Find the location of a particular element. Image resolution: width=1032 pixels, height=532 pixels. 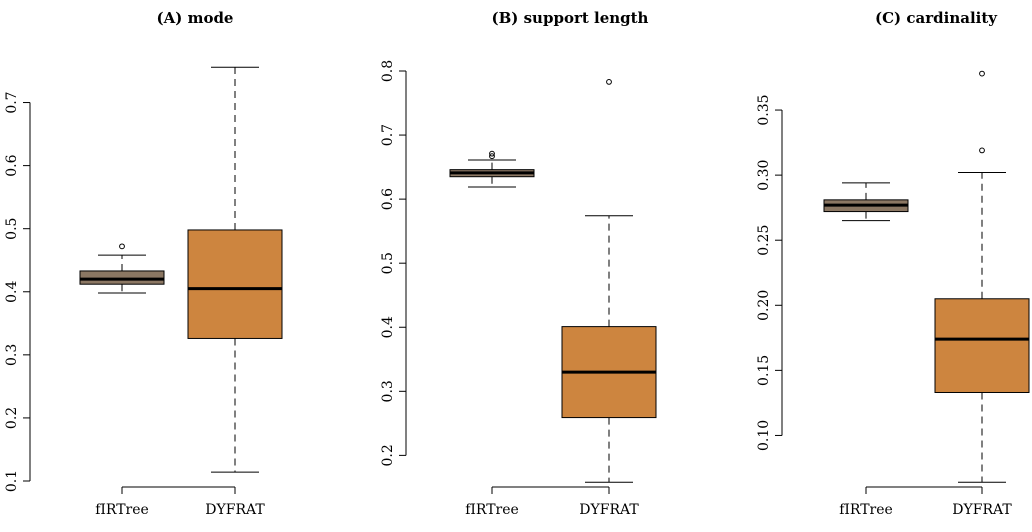

y-tick-label: 0.8 is located at coordinates (388, 71).